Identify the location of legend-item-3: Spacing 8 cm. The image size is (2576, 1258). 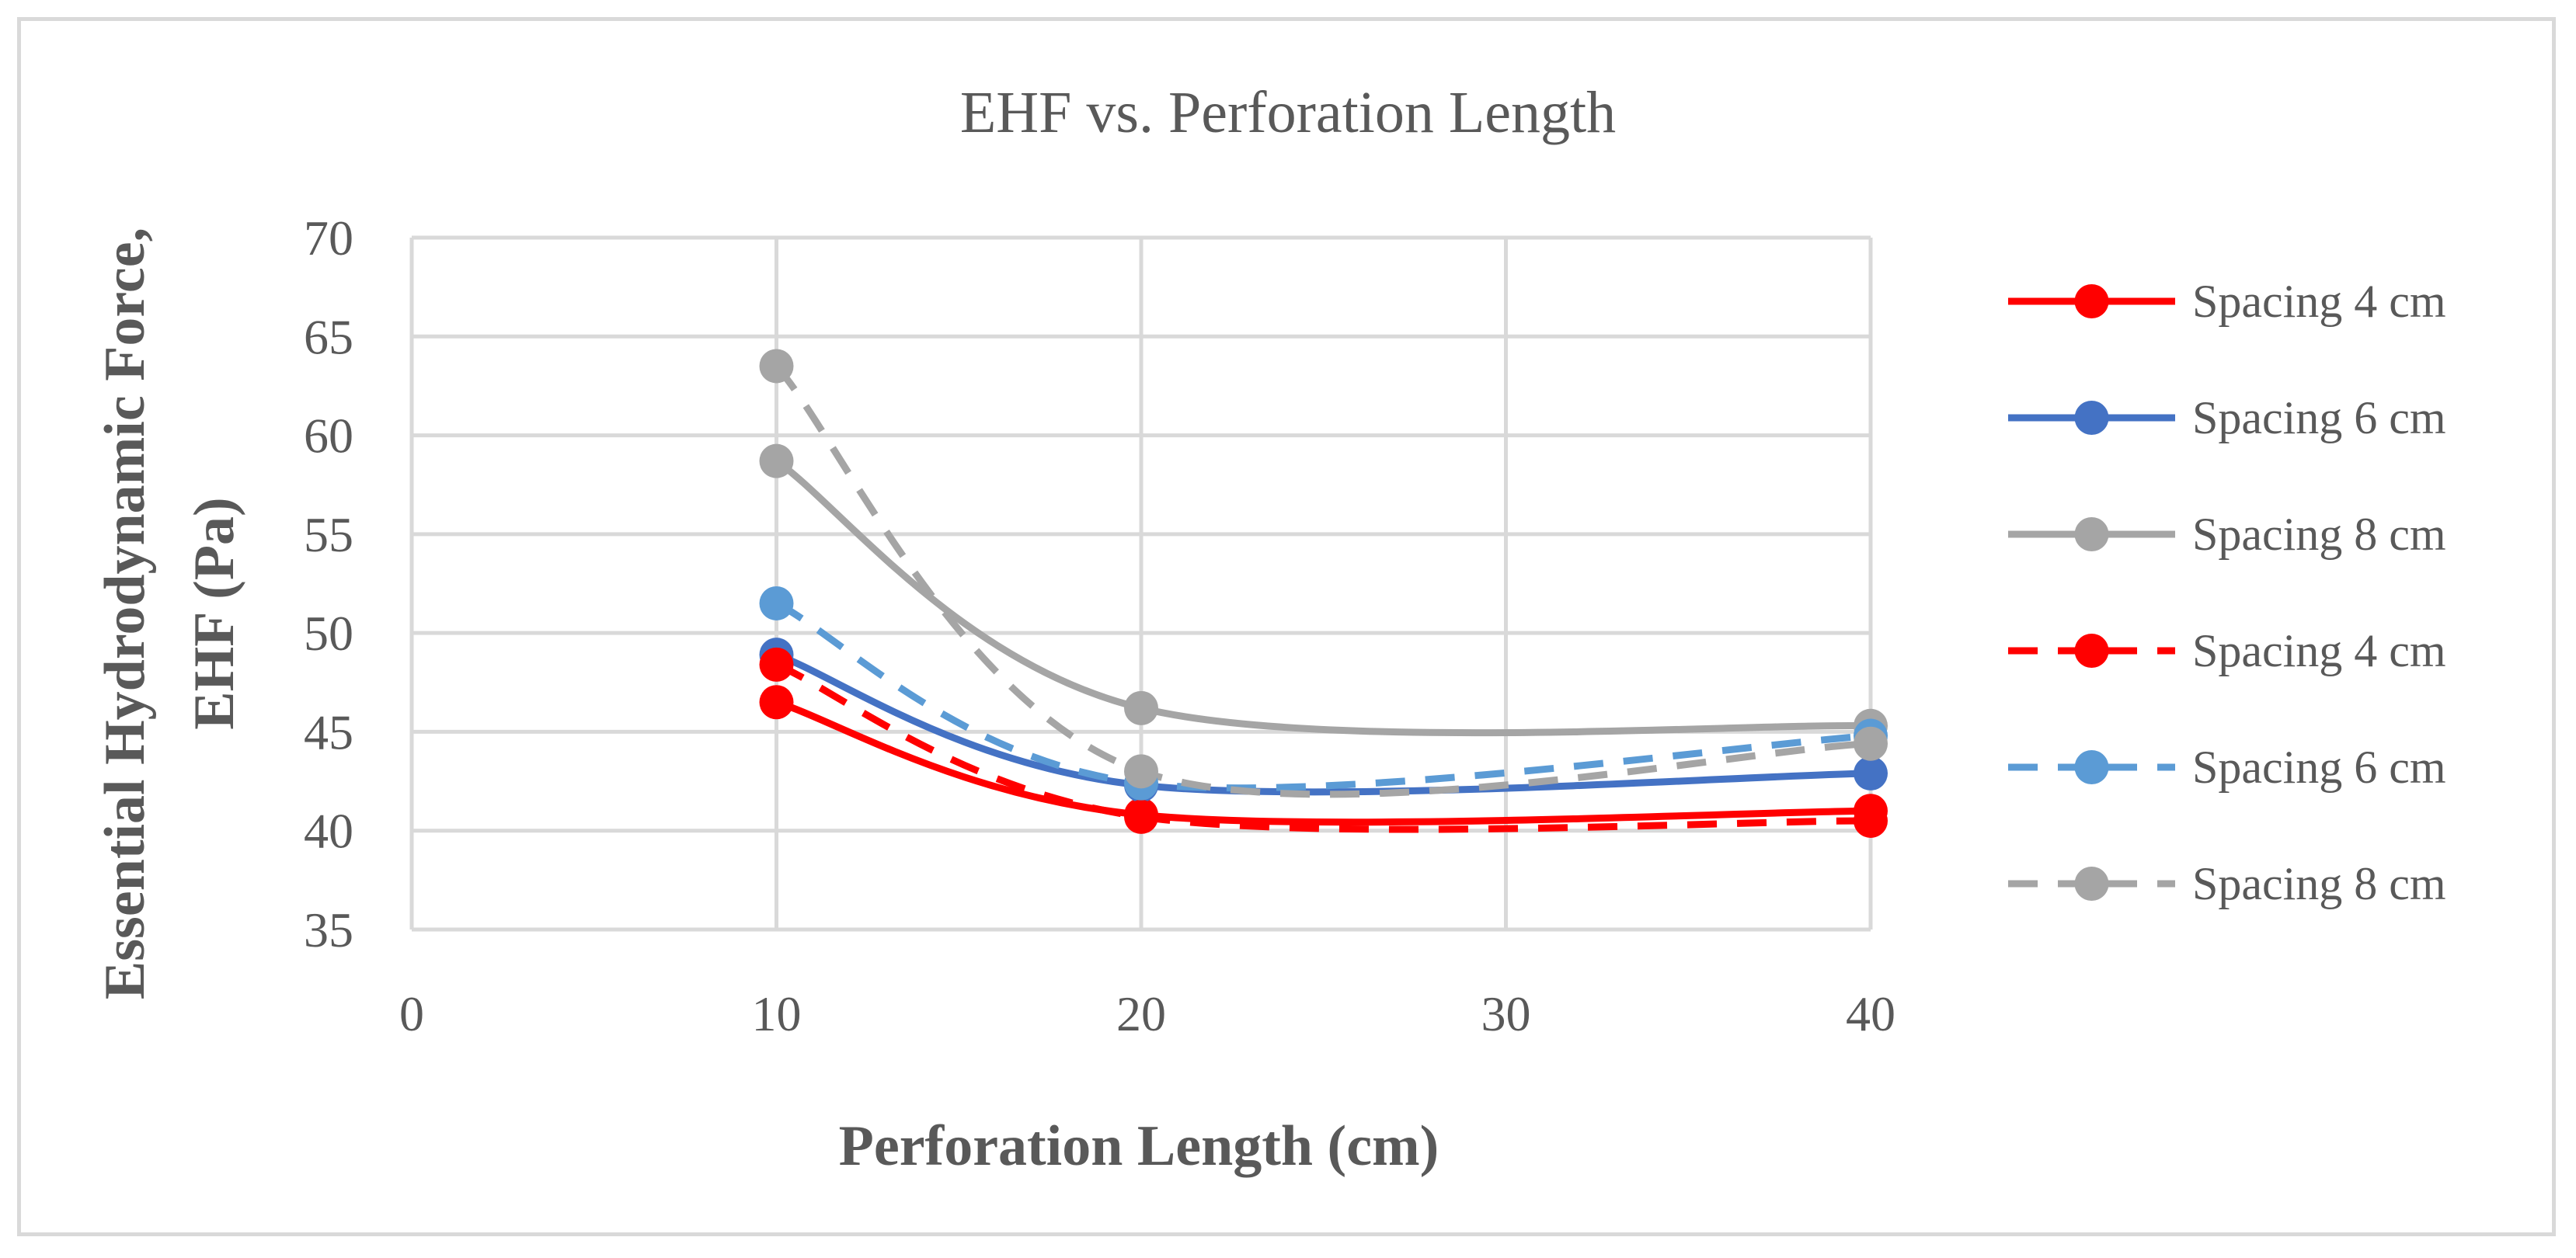
(2227, 534).